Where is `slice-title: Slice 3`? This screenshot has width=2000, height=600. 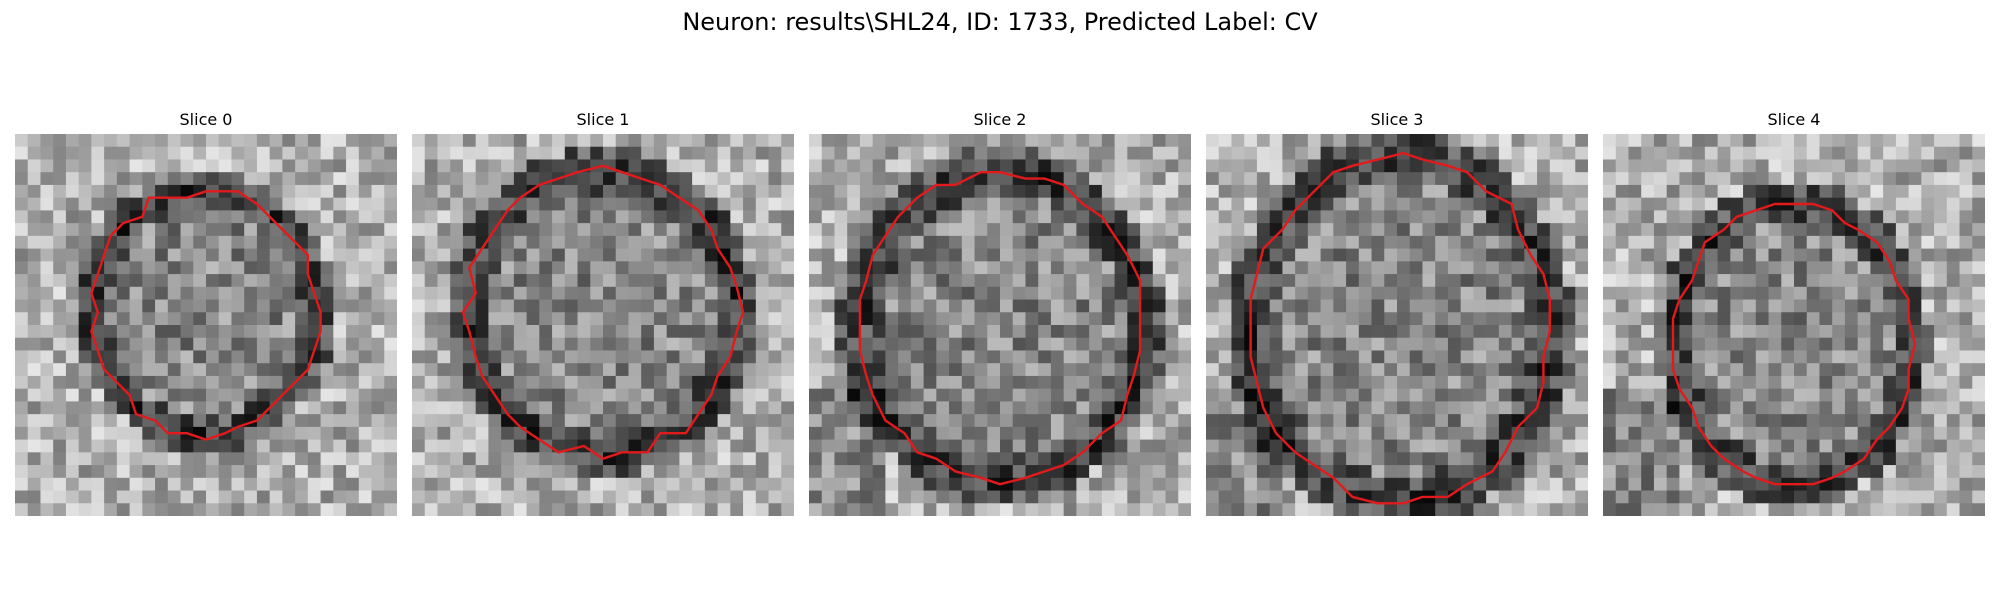
slice-title: Slice 3 is located at coordinates (1397, 119).